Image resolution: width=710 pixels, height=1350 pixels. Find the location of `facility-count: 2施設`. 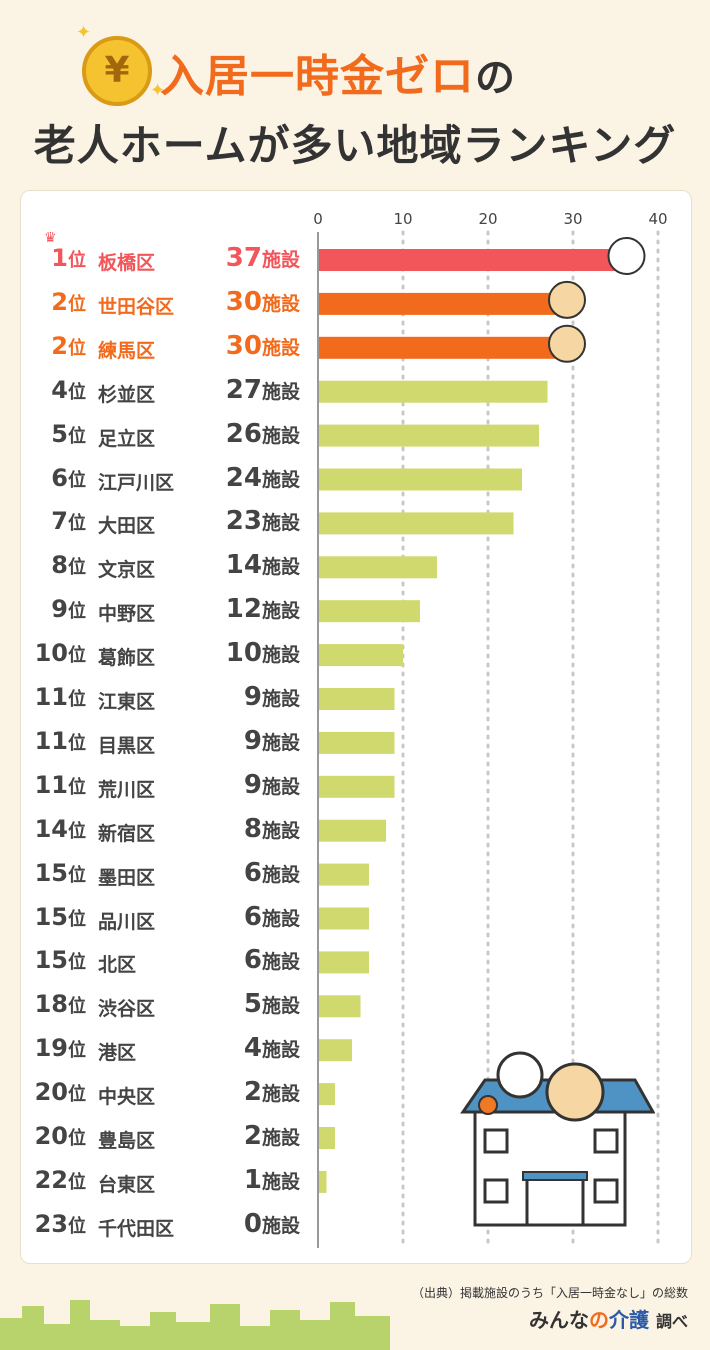

facility-count: 2施設 is located at coordinates (250, 1092).